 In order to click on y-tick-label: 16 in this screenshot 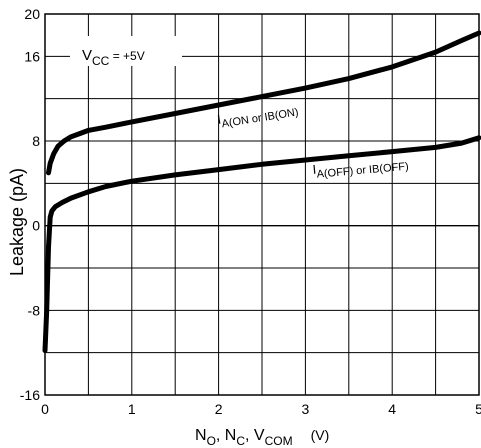, I will do `click(32, 56)`.